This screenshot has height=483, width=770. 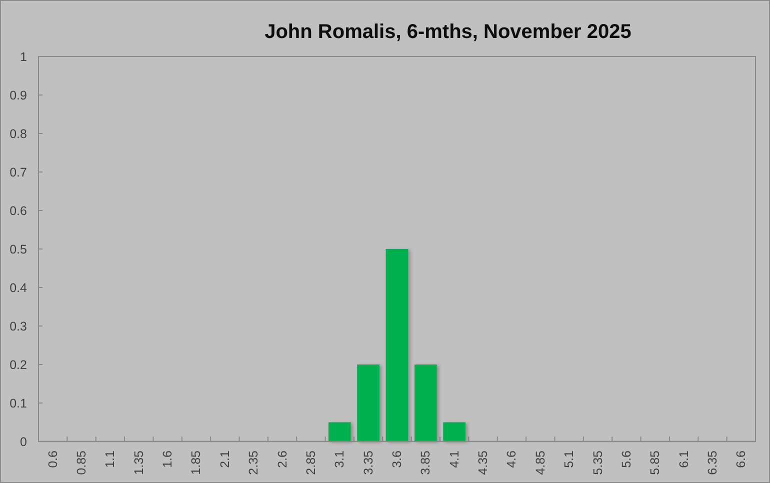 What do you see at coordinates (81, 462) in the screenshot?
I see `x-tick-label: 0.85` at bounding box center [81, 462].